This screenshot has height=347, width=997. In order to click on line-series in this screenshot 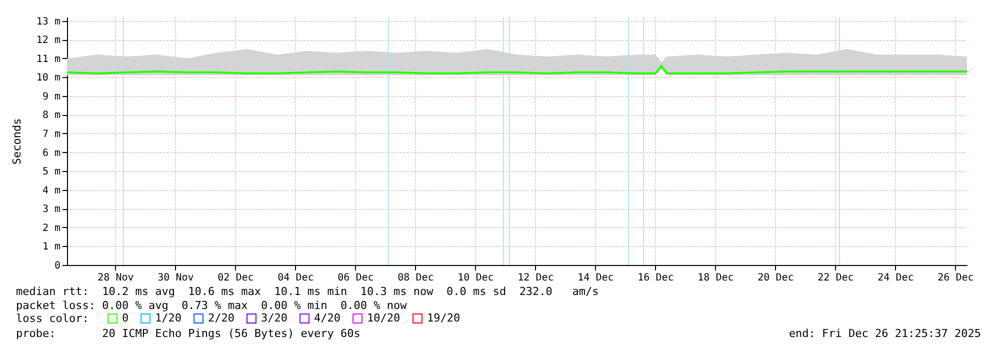, I will do `click(517, 69)`.